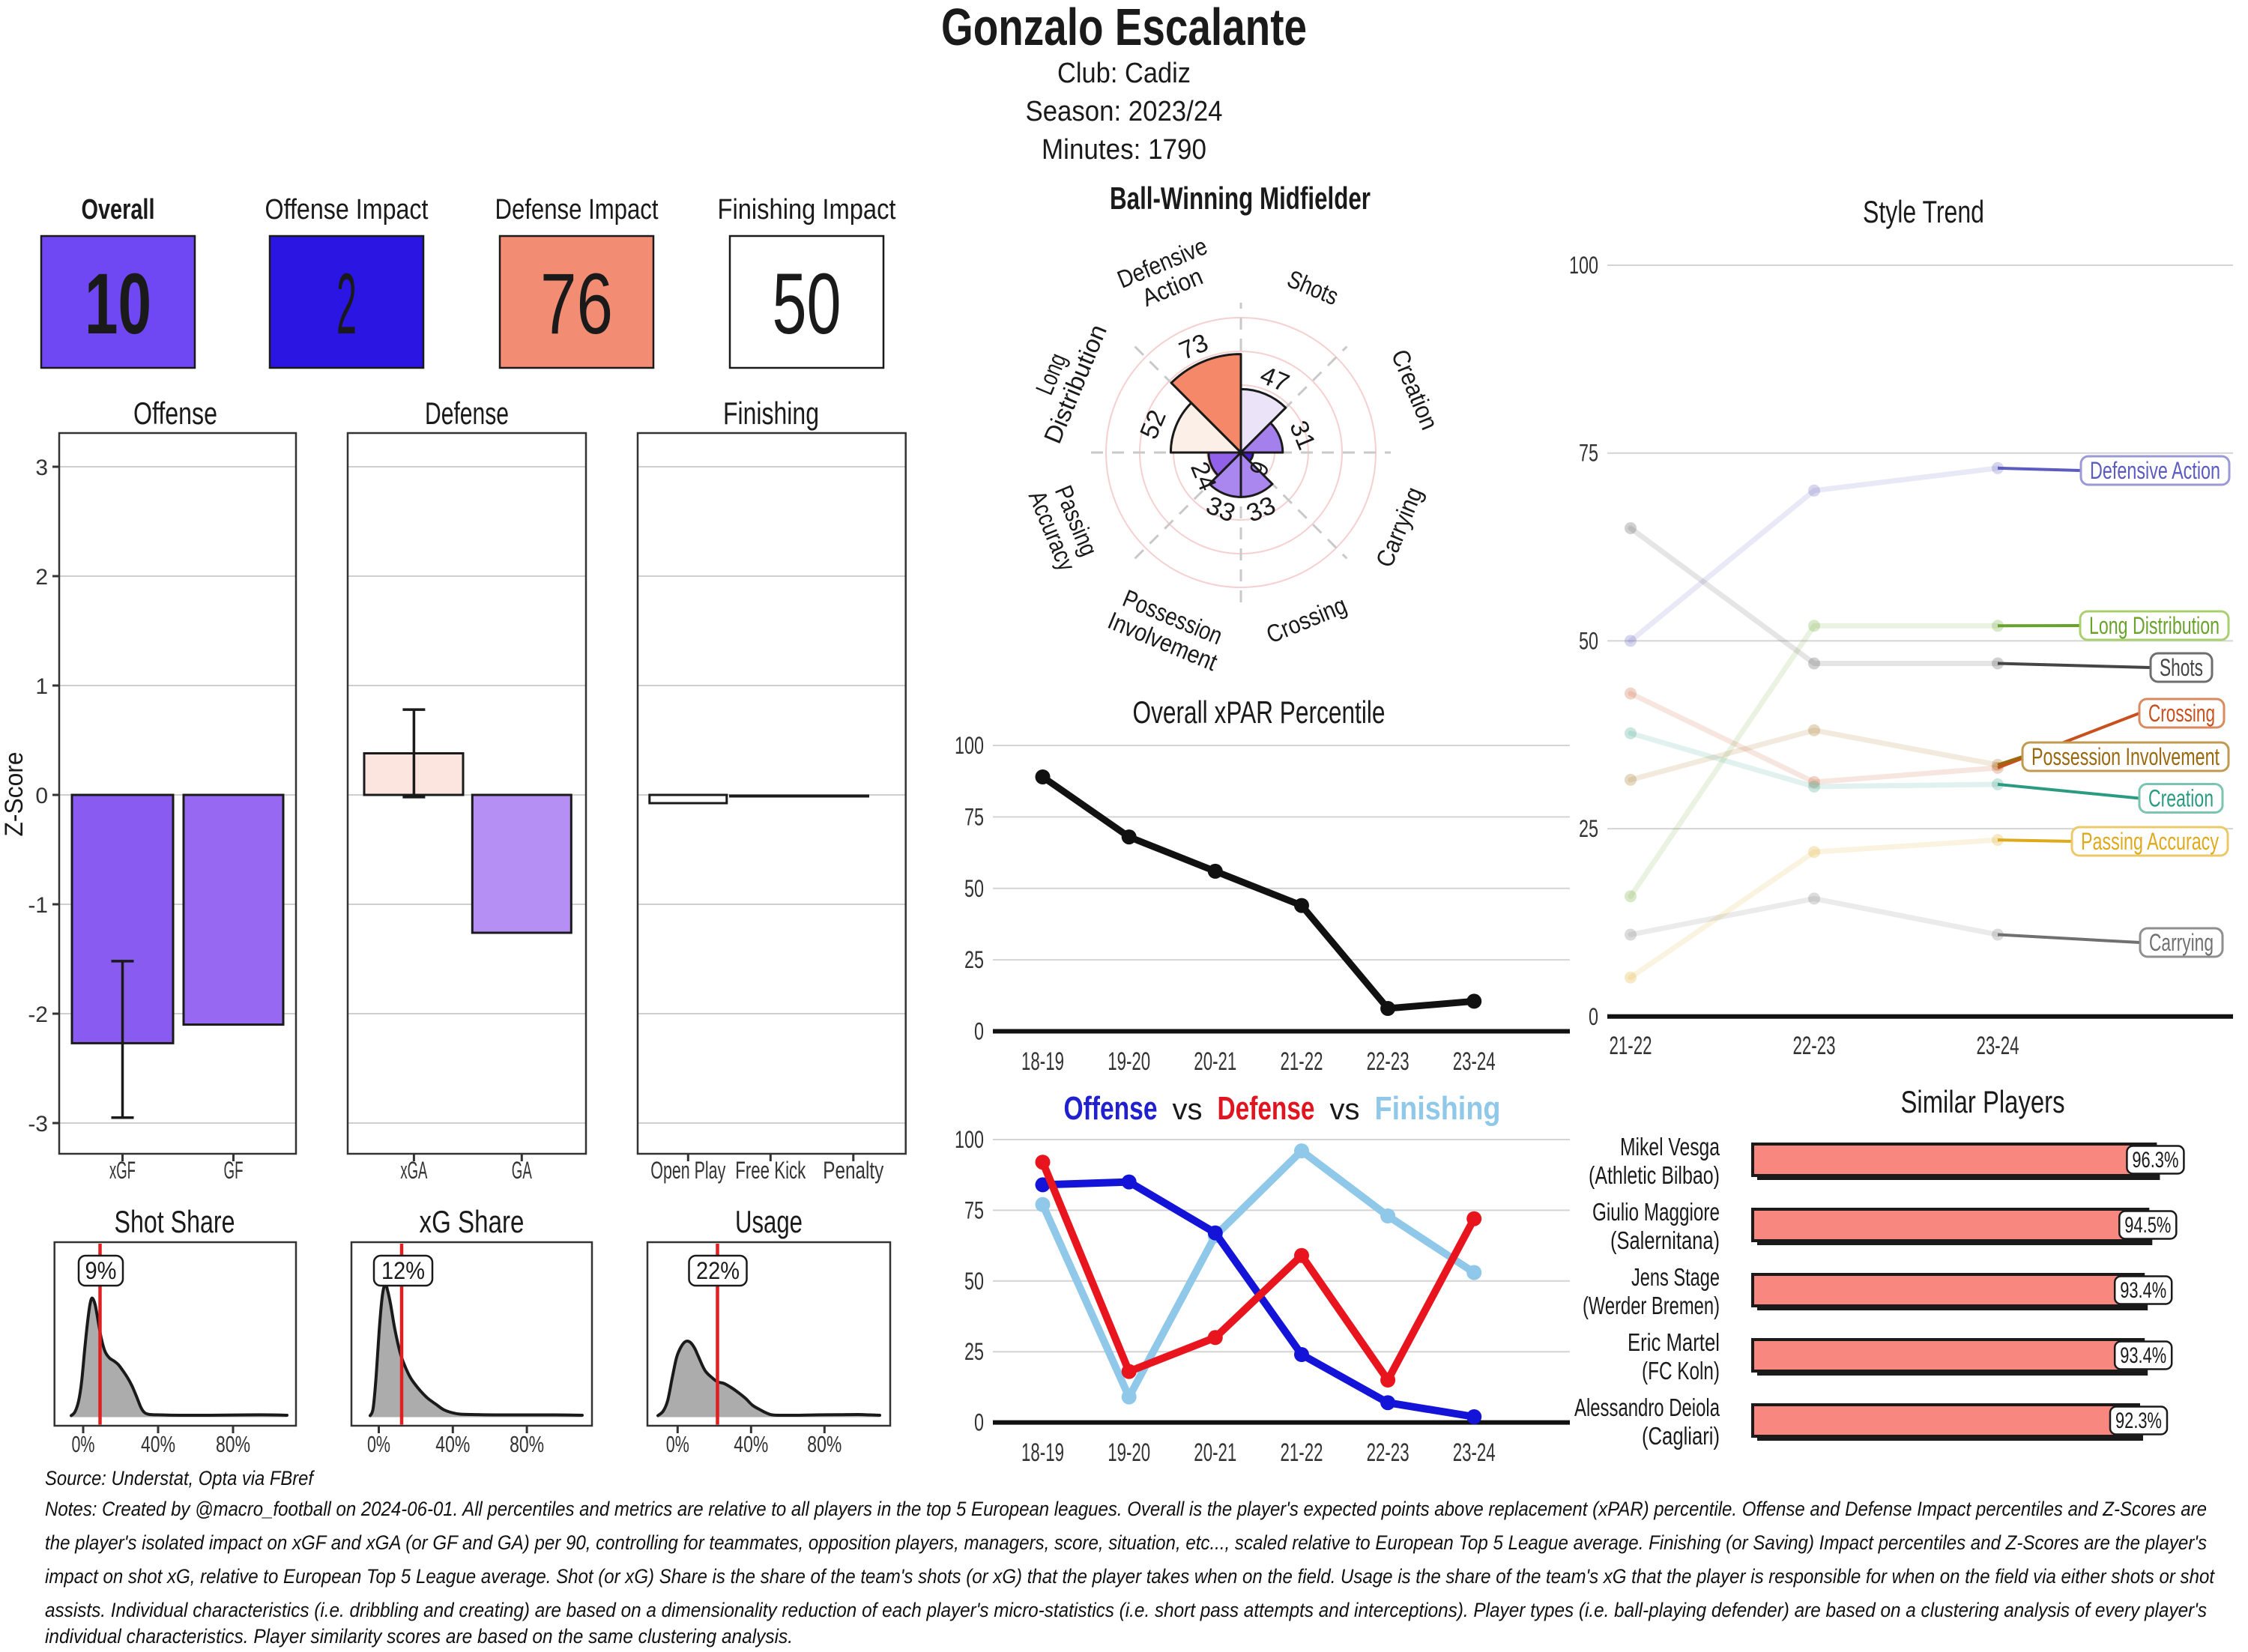 The width and height of the screenshot is (2248, 1652). I want to click on svg-text: Eric Martel, so click(1674, 1342).